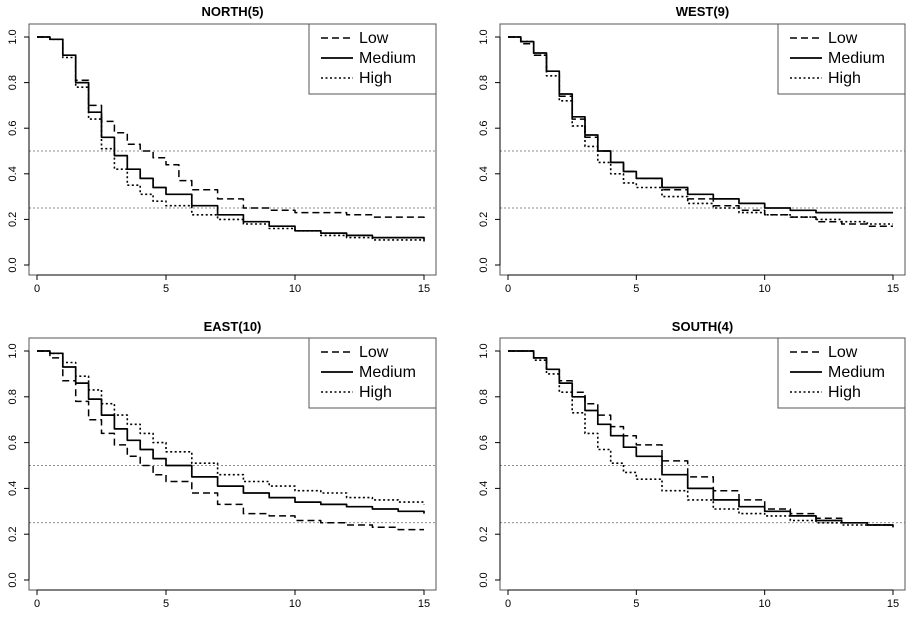 Image resolution: width=910 pixels, height=617 pixels. Describe the element at coordinates (702, 326) in the screenshot. I see `panel-title: SOUTH(4)` at that location.